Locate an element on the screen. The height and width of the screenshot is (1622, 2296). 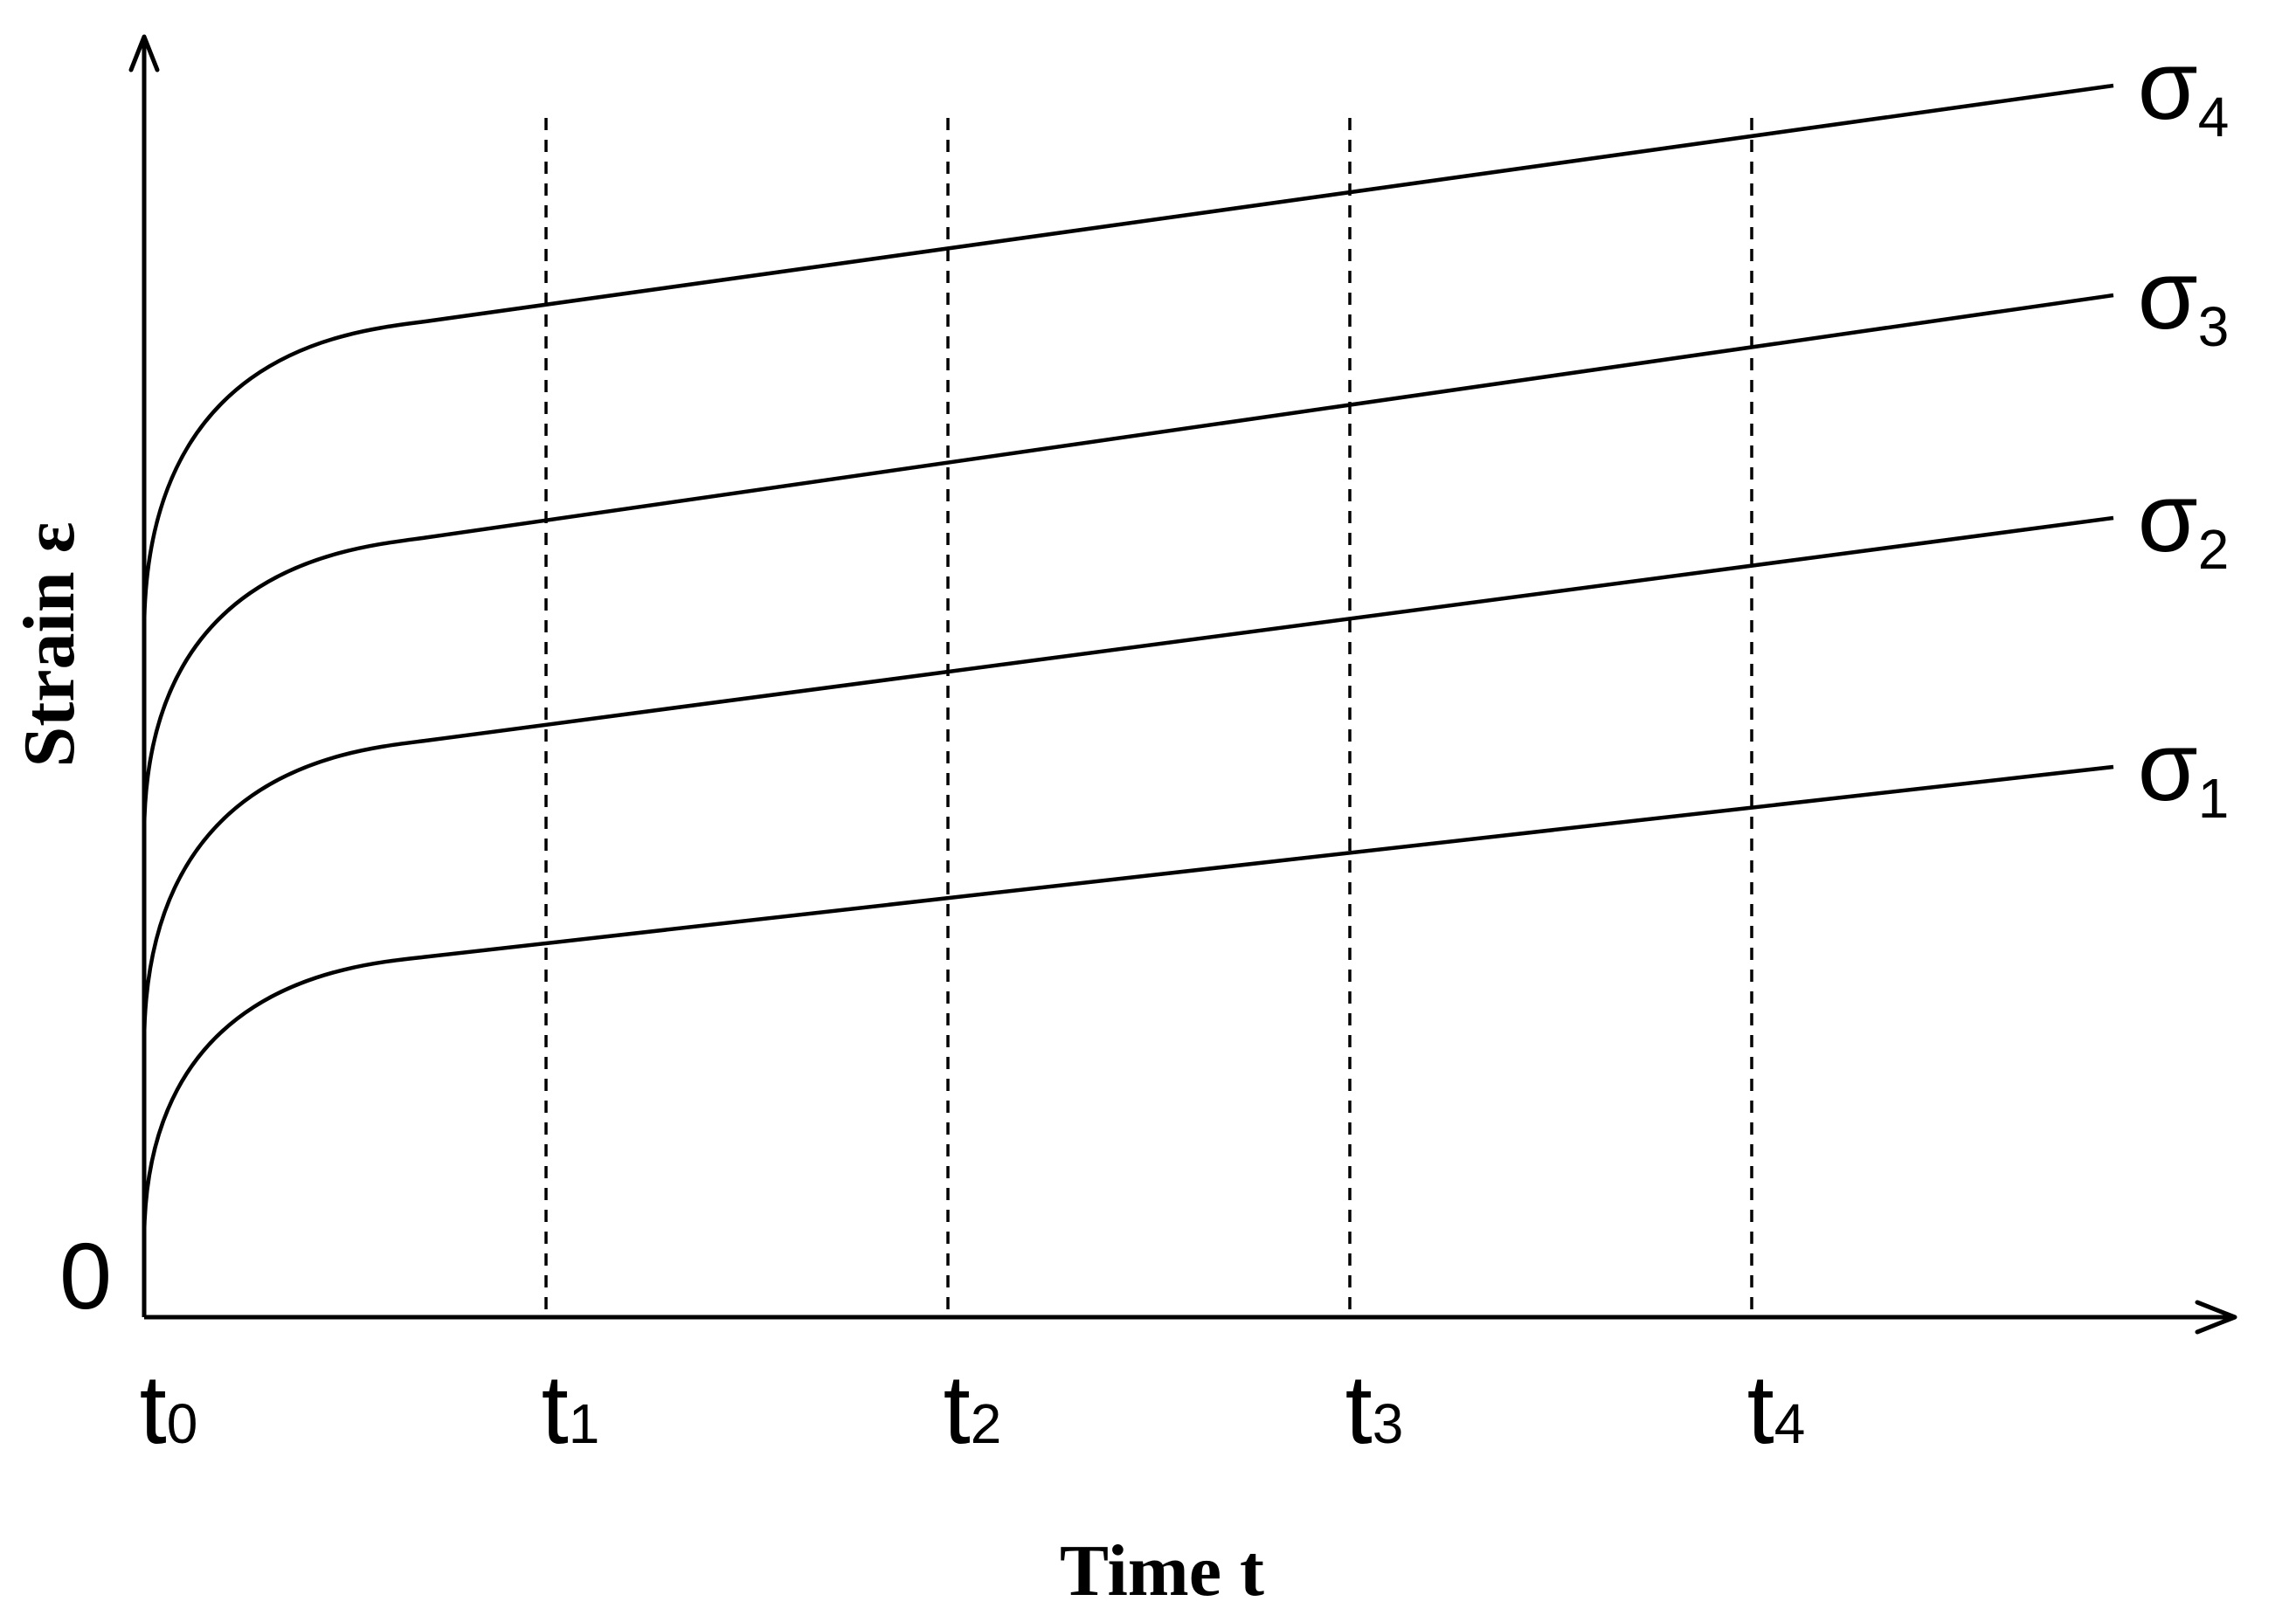
x-axis-title: Time t is located at coordinates (1162, 1571).